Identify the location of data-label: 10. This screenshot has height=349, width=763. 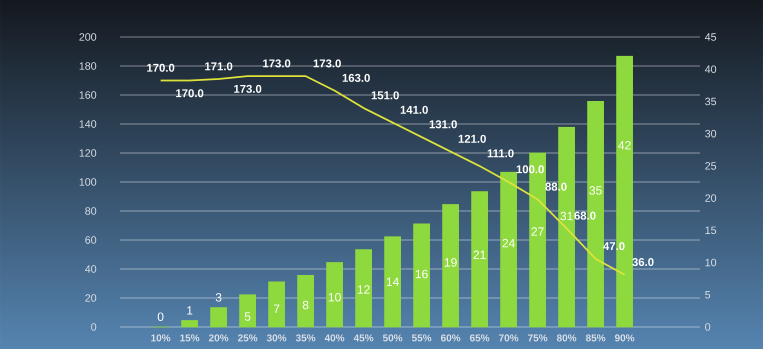
(334, 297).